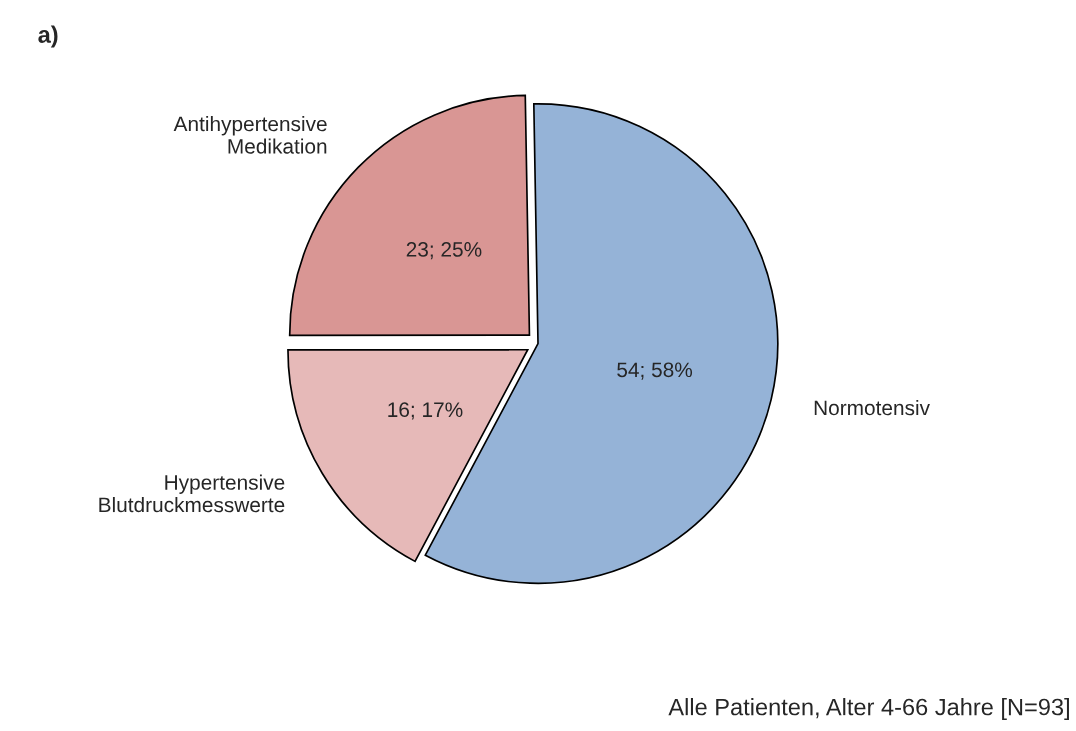 The width and height of the screenshot is (1076, 731). What do you see at coordinates (444, 251) in the screenshot?
I see `data-label: 23; 25%` at bounding box center [444, 251].